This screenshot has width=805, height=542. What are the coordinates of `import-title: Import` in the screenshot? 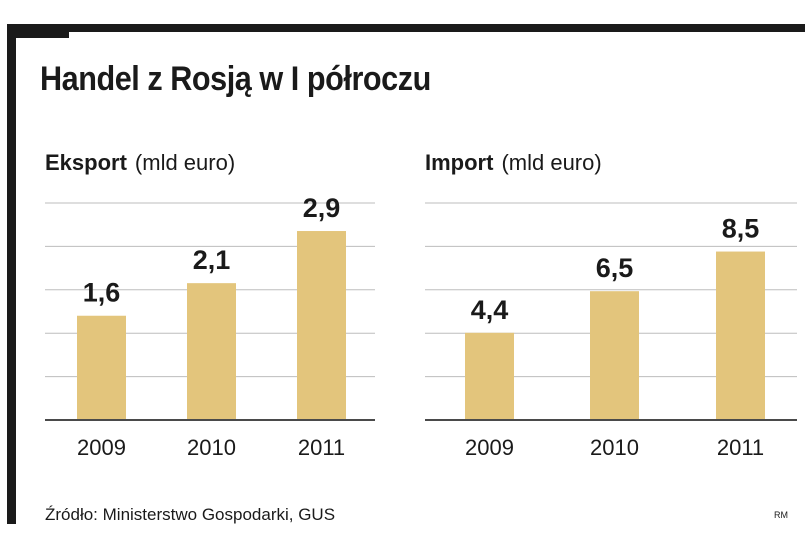 It's located at (459, 162).